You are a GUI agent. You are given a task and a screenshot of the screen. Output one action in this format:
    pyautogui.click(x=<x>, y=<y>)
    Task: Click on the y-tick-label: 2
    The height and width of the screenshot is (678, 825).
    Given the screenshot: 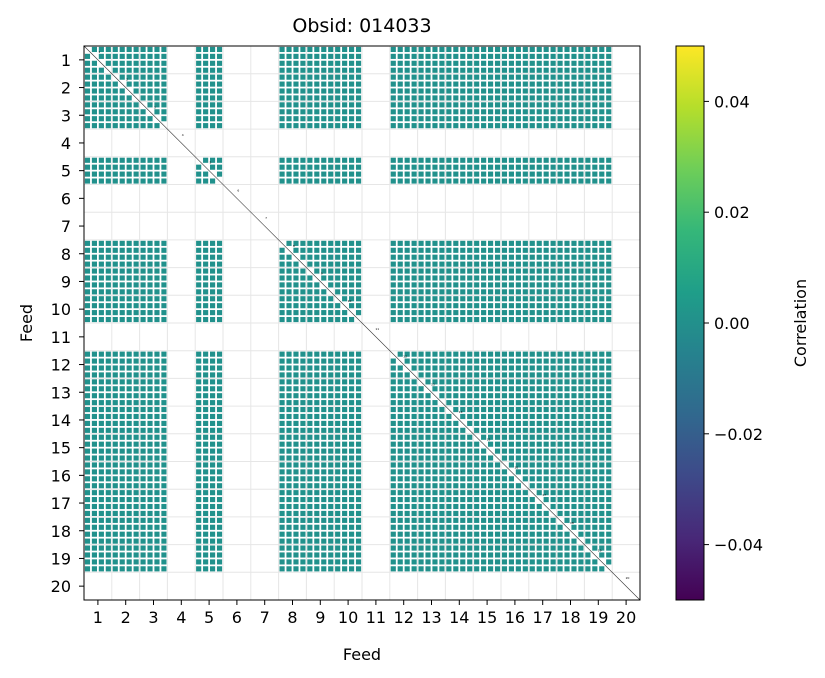 What is the action you would take?
    pyautogui.click(x=66, y=88)
    